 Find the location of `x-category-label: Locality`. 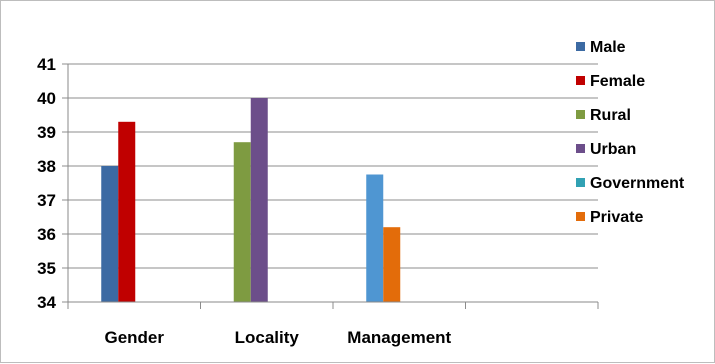

x-category-label: Locality is located at coordinates (267, 337).